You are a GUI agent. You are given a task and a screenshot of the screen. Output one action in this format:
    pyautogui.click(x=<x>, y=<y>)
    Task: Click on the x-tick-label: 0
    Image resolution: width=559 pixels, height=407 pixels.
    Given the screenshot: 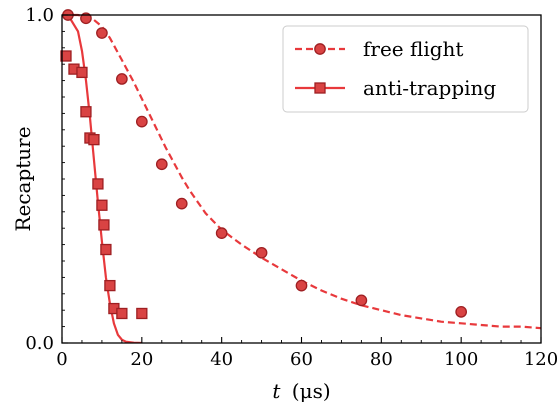 What is the action you would take?
    pyautogui.click(x=61, y=359)
    